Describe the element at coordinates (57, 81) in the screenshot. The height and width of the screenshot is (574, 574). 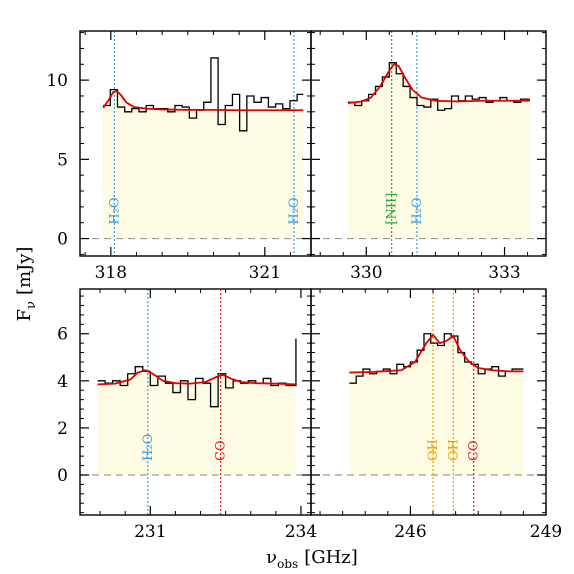
I see `y-tick-label: 10` at that location.